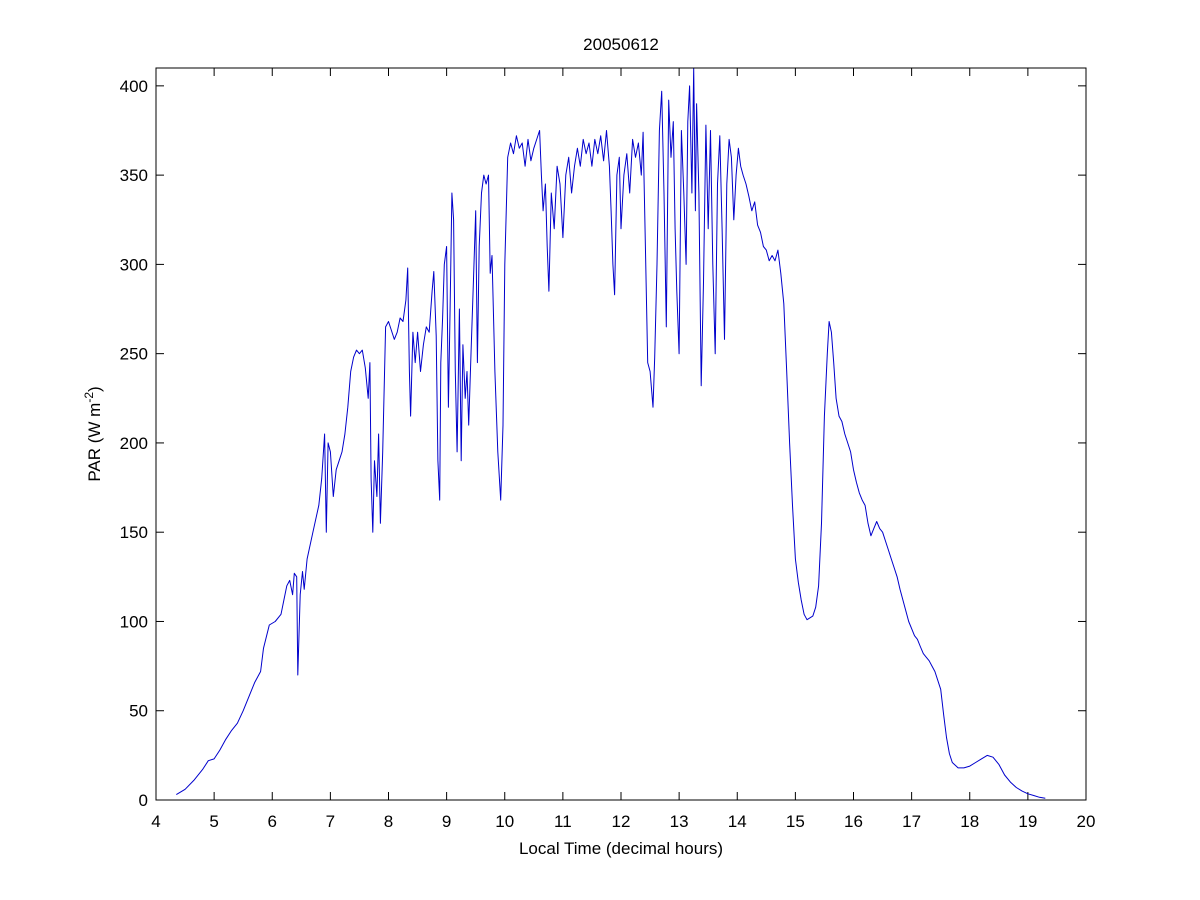 The image size is (1200, 900). Describe the element at coordinates (504, 821) in the screenshot. I see `x-tick-label: 10` at that location.